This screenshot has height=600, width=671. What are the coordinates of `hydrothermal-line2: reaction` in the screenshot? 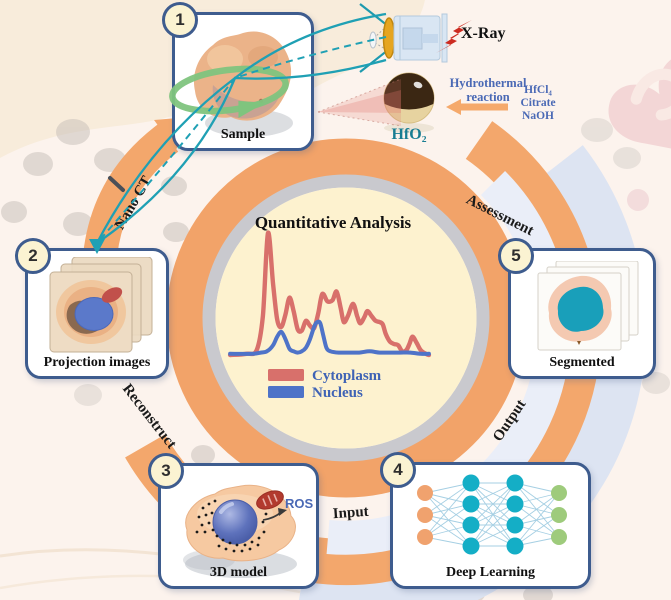 It's located at (488, 96).